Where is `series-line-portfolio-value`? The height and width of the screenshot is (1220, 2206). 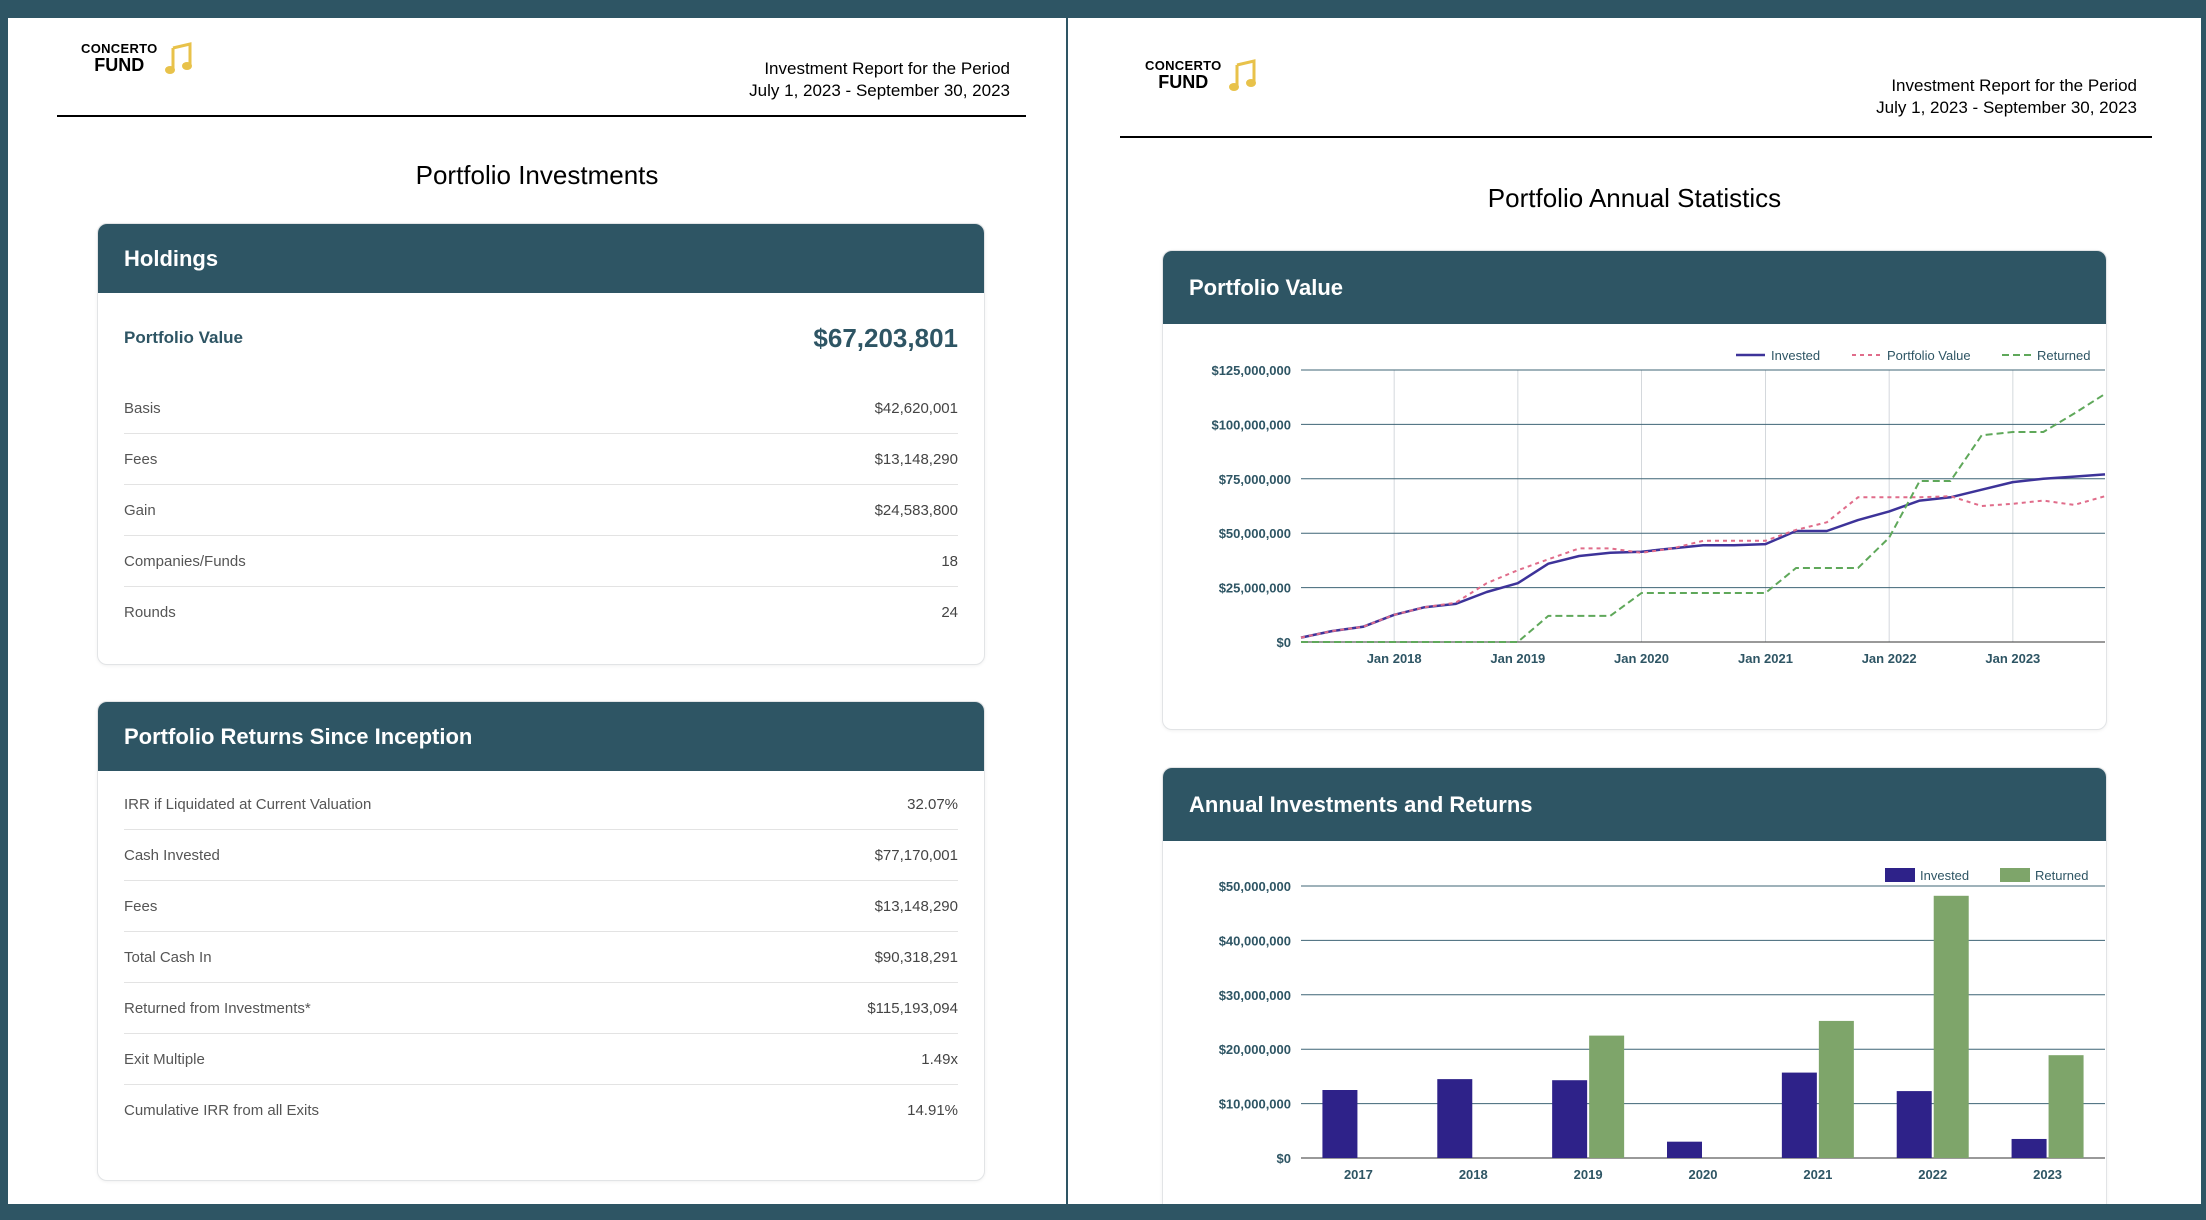 series-line-portfolio-value is located at coordinates (1703, 567).